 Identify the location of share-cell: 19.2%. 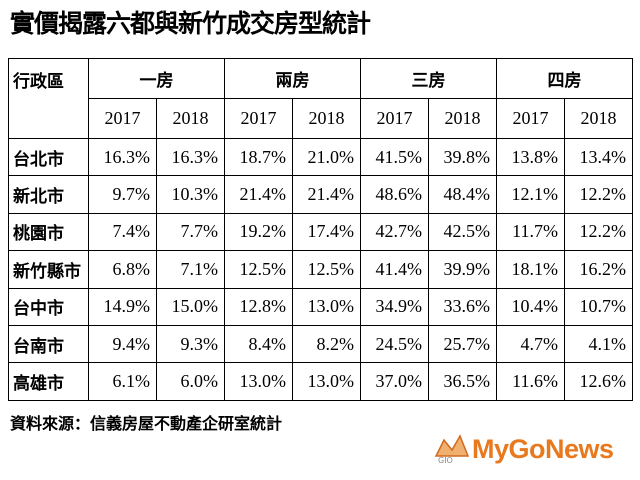
(258, 232).